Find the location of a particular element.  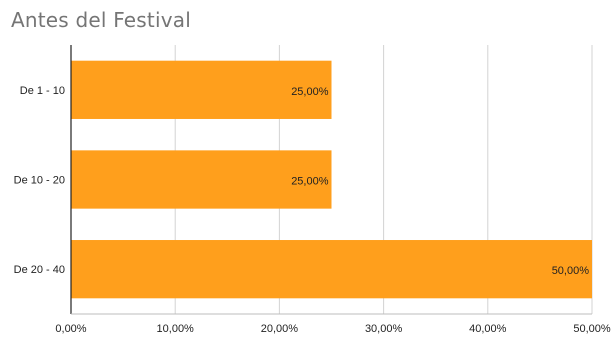

x-tick-label: 50,00% is located at coordinates (592, 329).